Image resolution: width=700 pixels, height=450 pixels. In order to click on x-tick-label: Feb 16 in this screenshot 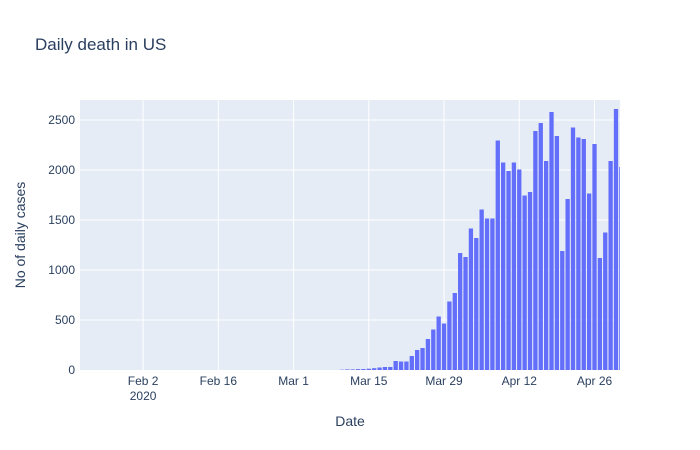, I will do `click(219, 381)`.